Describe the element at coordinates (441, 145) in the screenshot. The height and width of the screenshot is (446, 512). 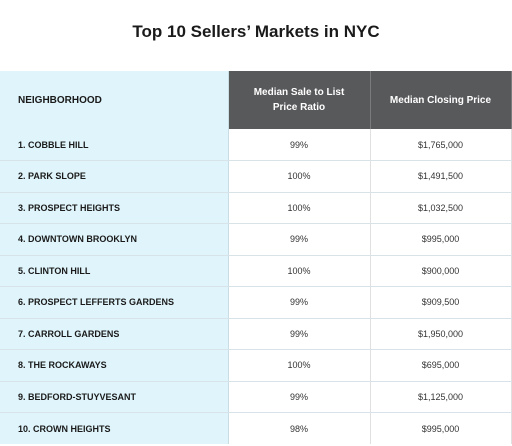
I see `price-cell: $1,765,000` at that location.